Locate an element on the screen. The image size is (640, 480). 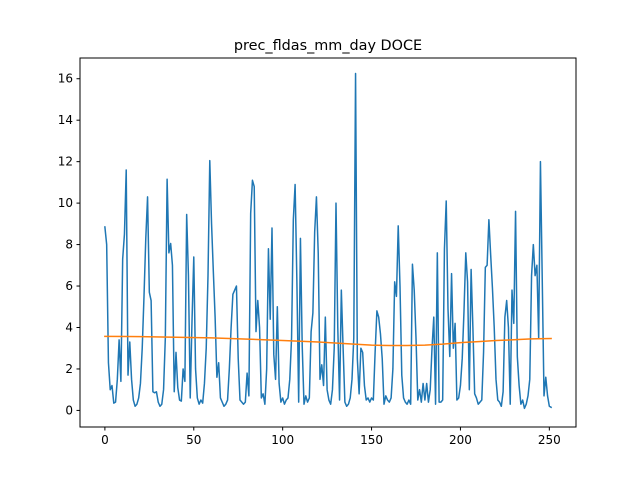
y-tick-label: 14 is located at coordinates (65, 120).